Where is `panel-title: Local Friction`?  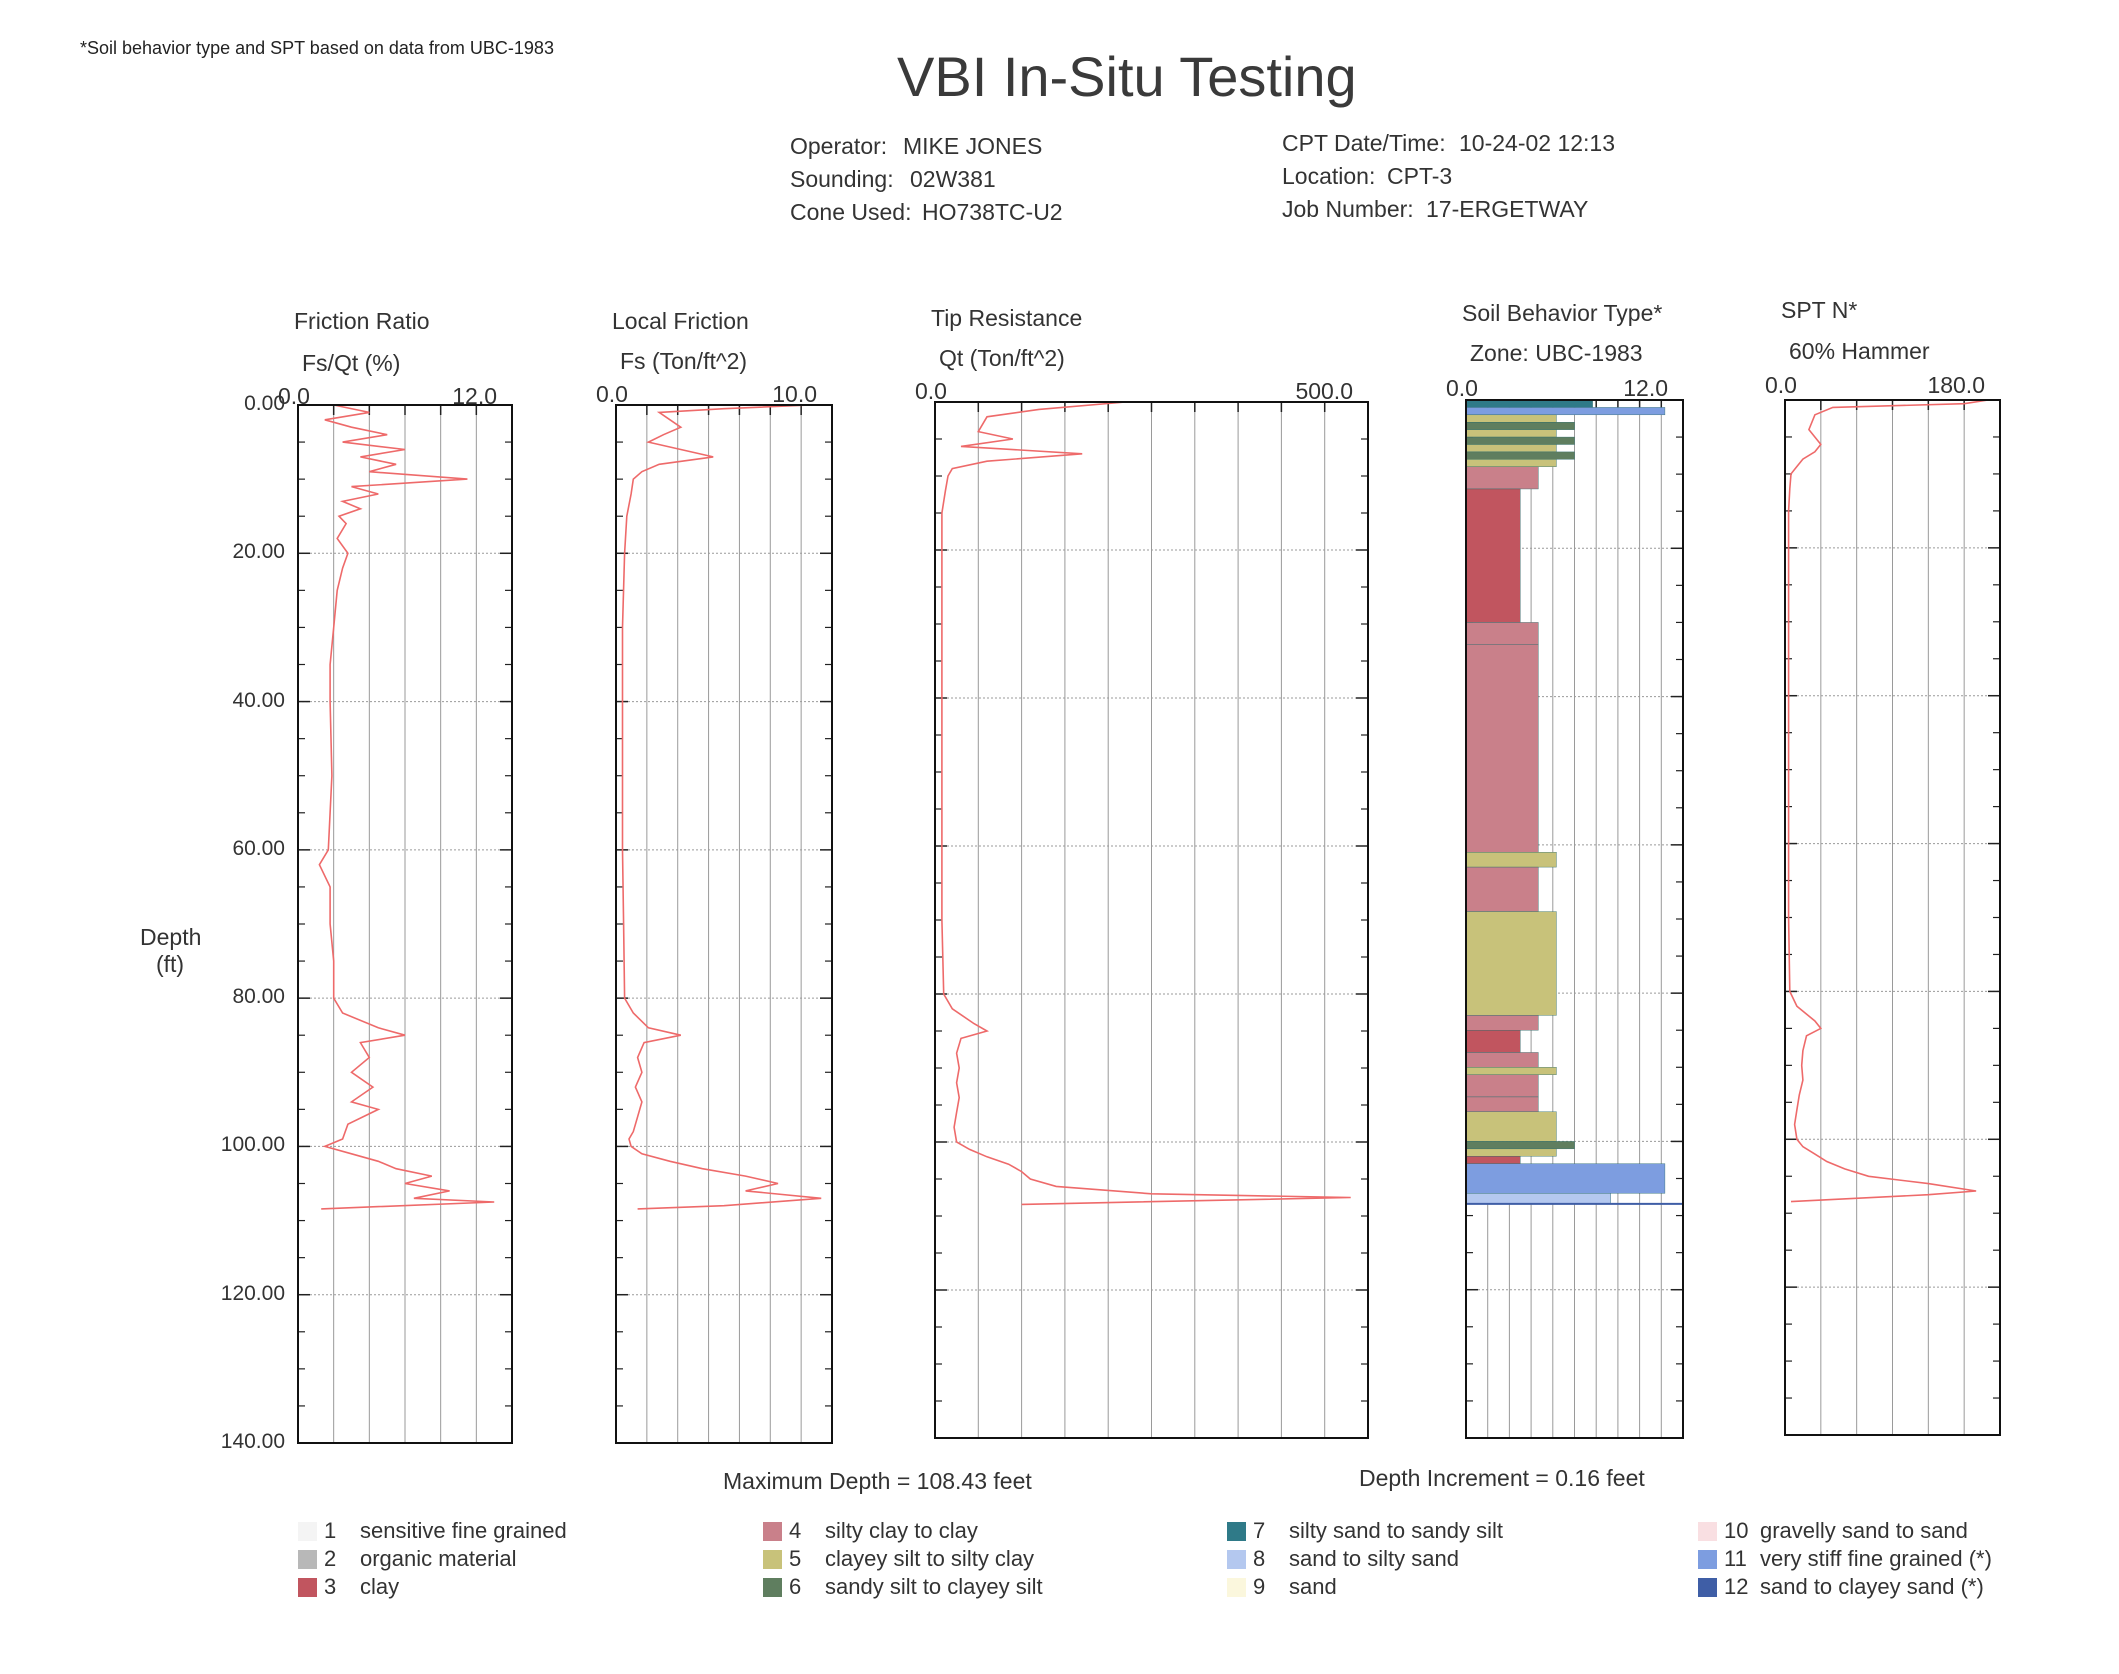 panel-title: Local Friction is located at coordinates (680, 321).